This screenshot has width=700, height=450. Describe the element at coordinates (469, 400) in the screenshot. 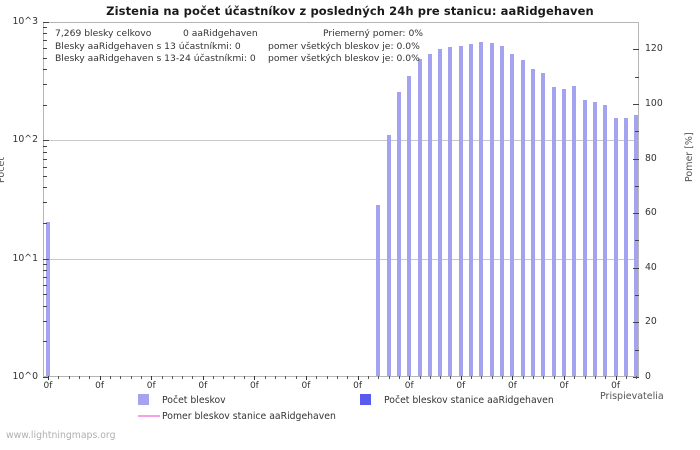

I see `legend-label: Počet bleskov stanice aaRidgehaven` at that location.